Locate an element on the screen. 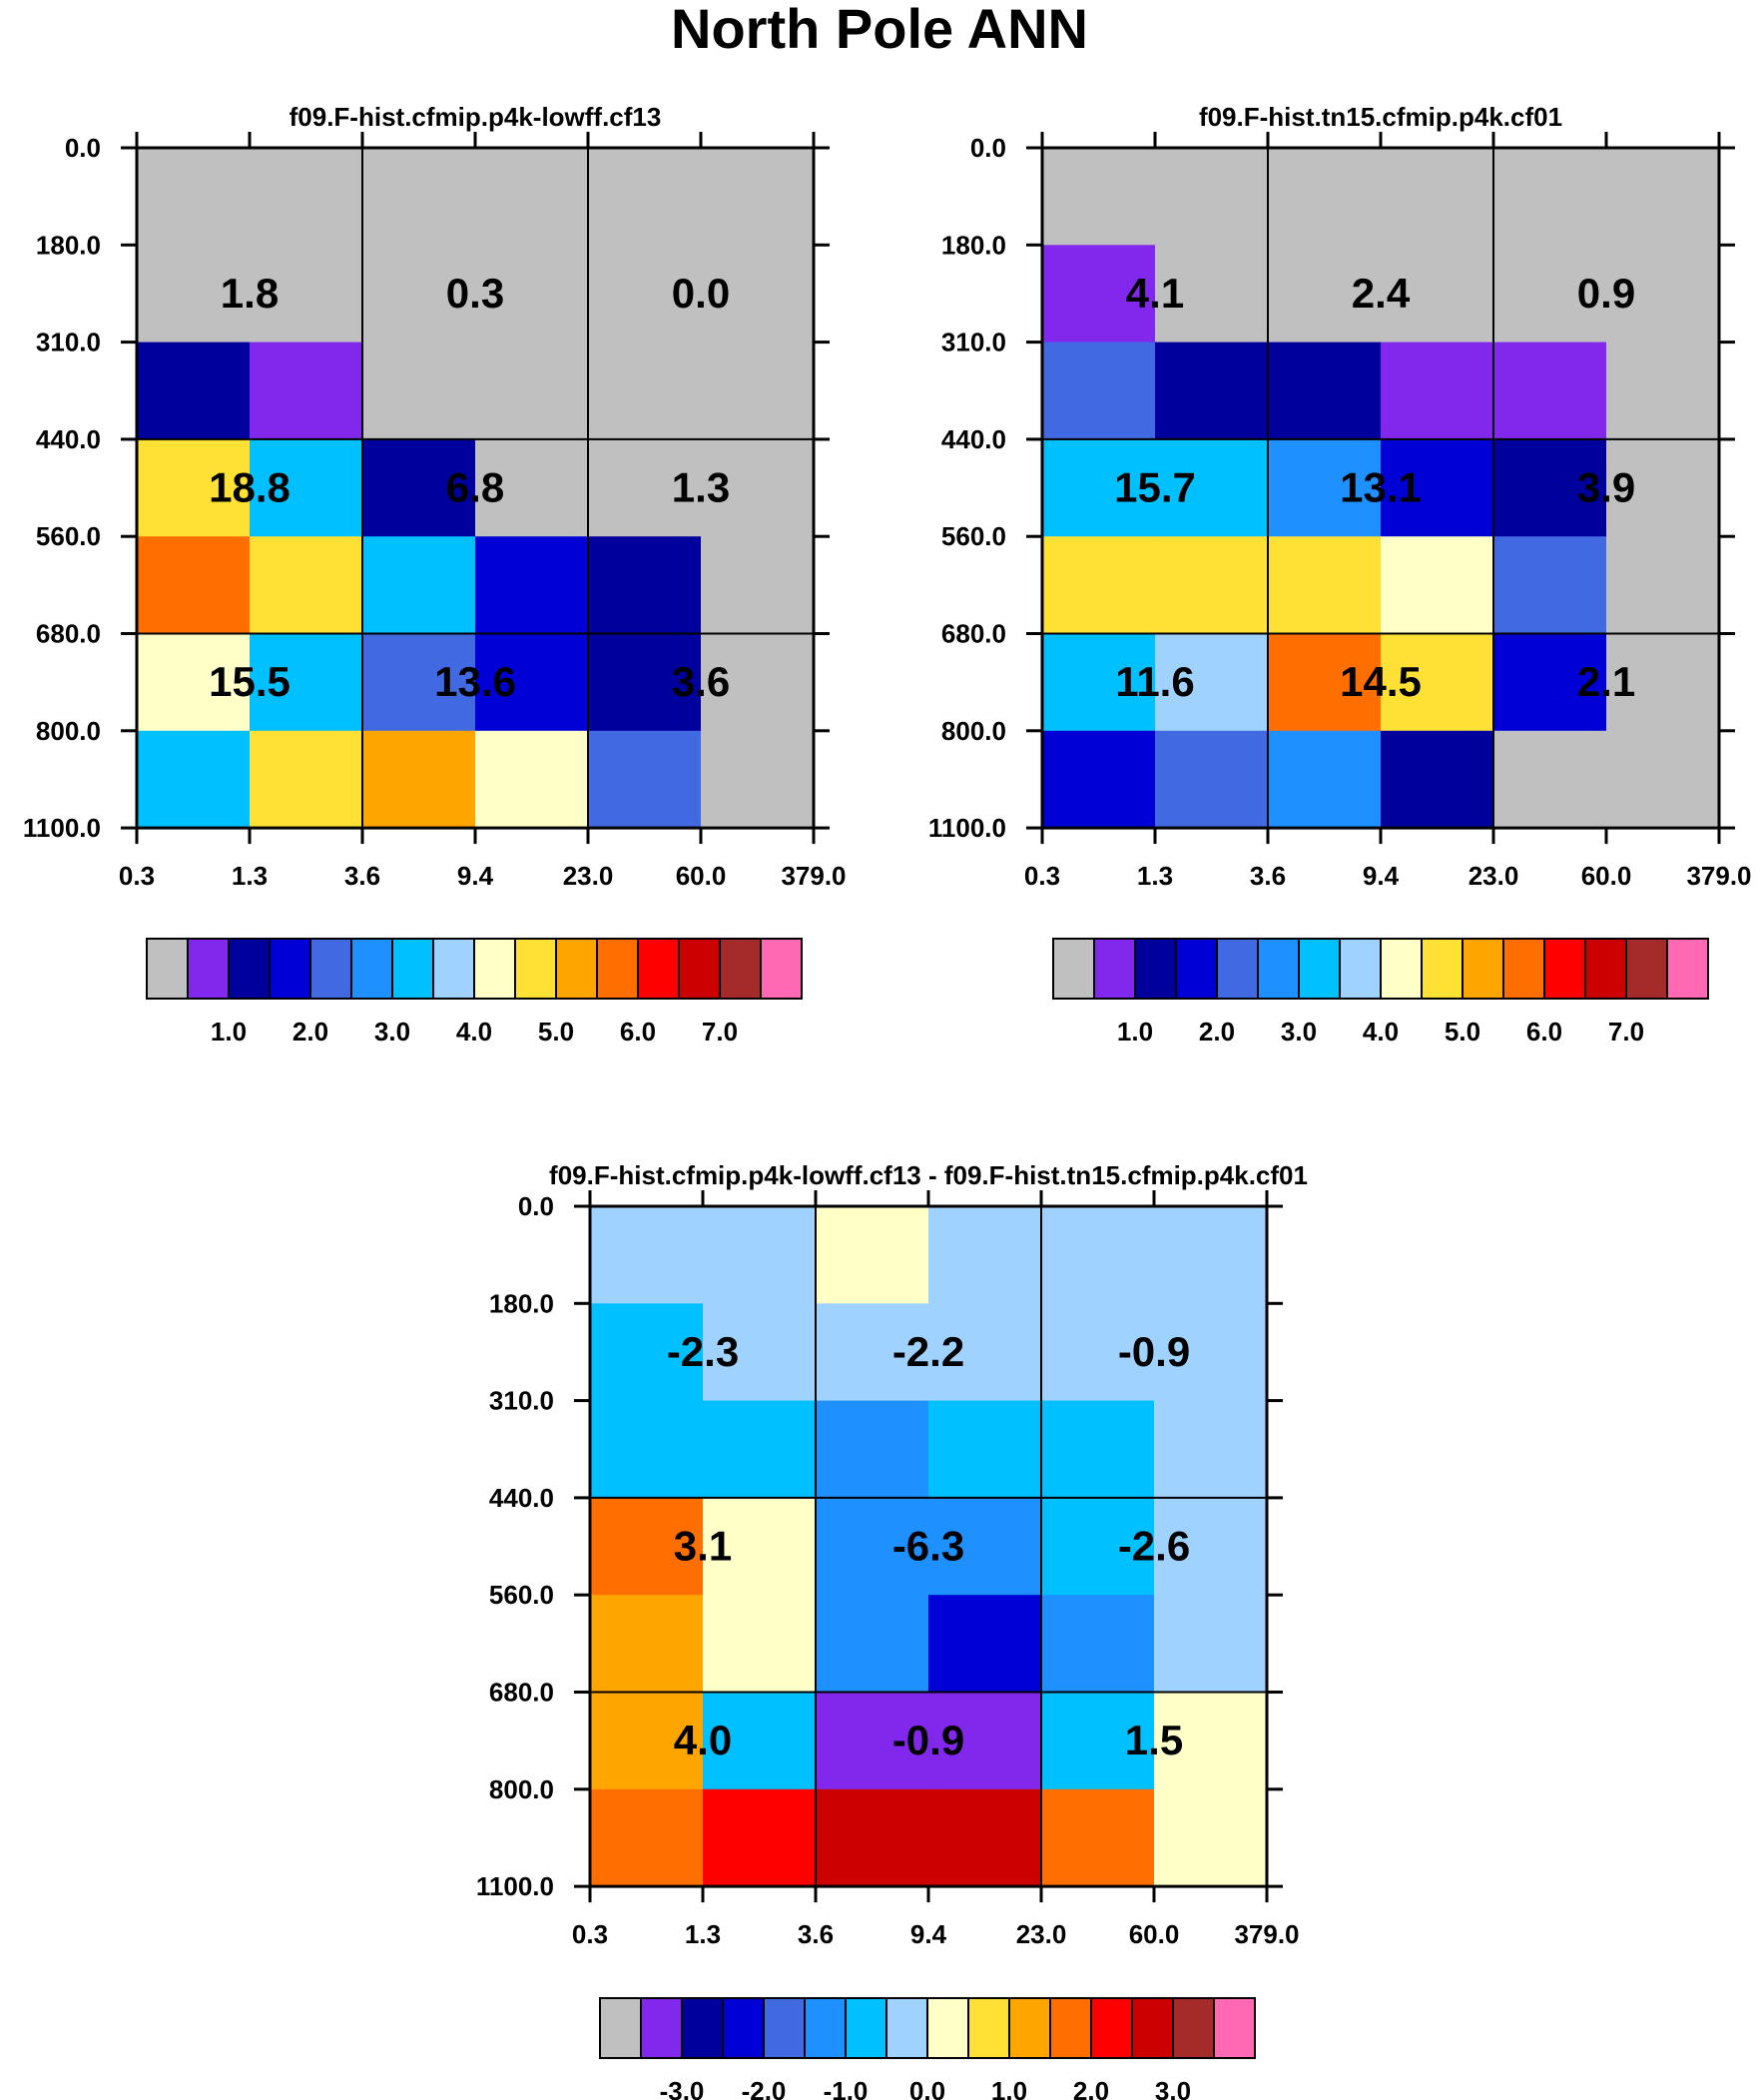 Image resolution: width=1760 pixels, height=2100 pixels. y-tick-label: 1100.0 is located at coordinates (967, 828).